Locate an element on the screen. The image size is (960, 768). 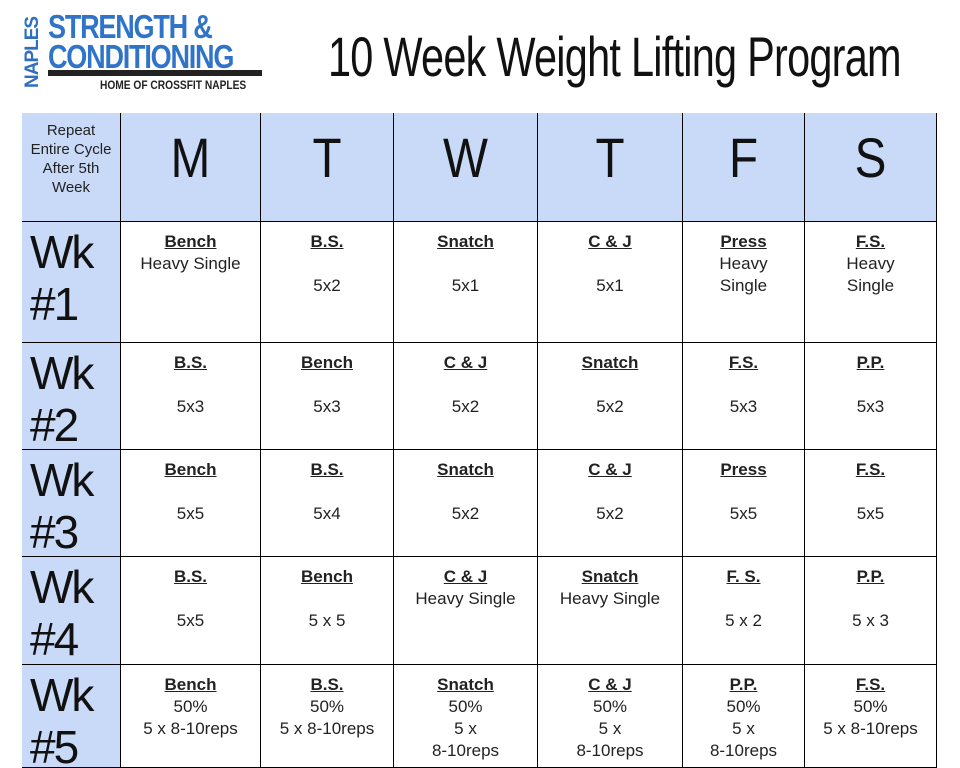
workout-cell: C & J 50% 5 x 8-10reps is located at coordinates (610, 716).